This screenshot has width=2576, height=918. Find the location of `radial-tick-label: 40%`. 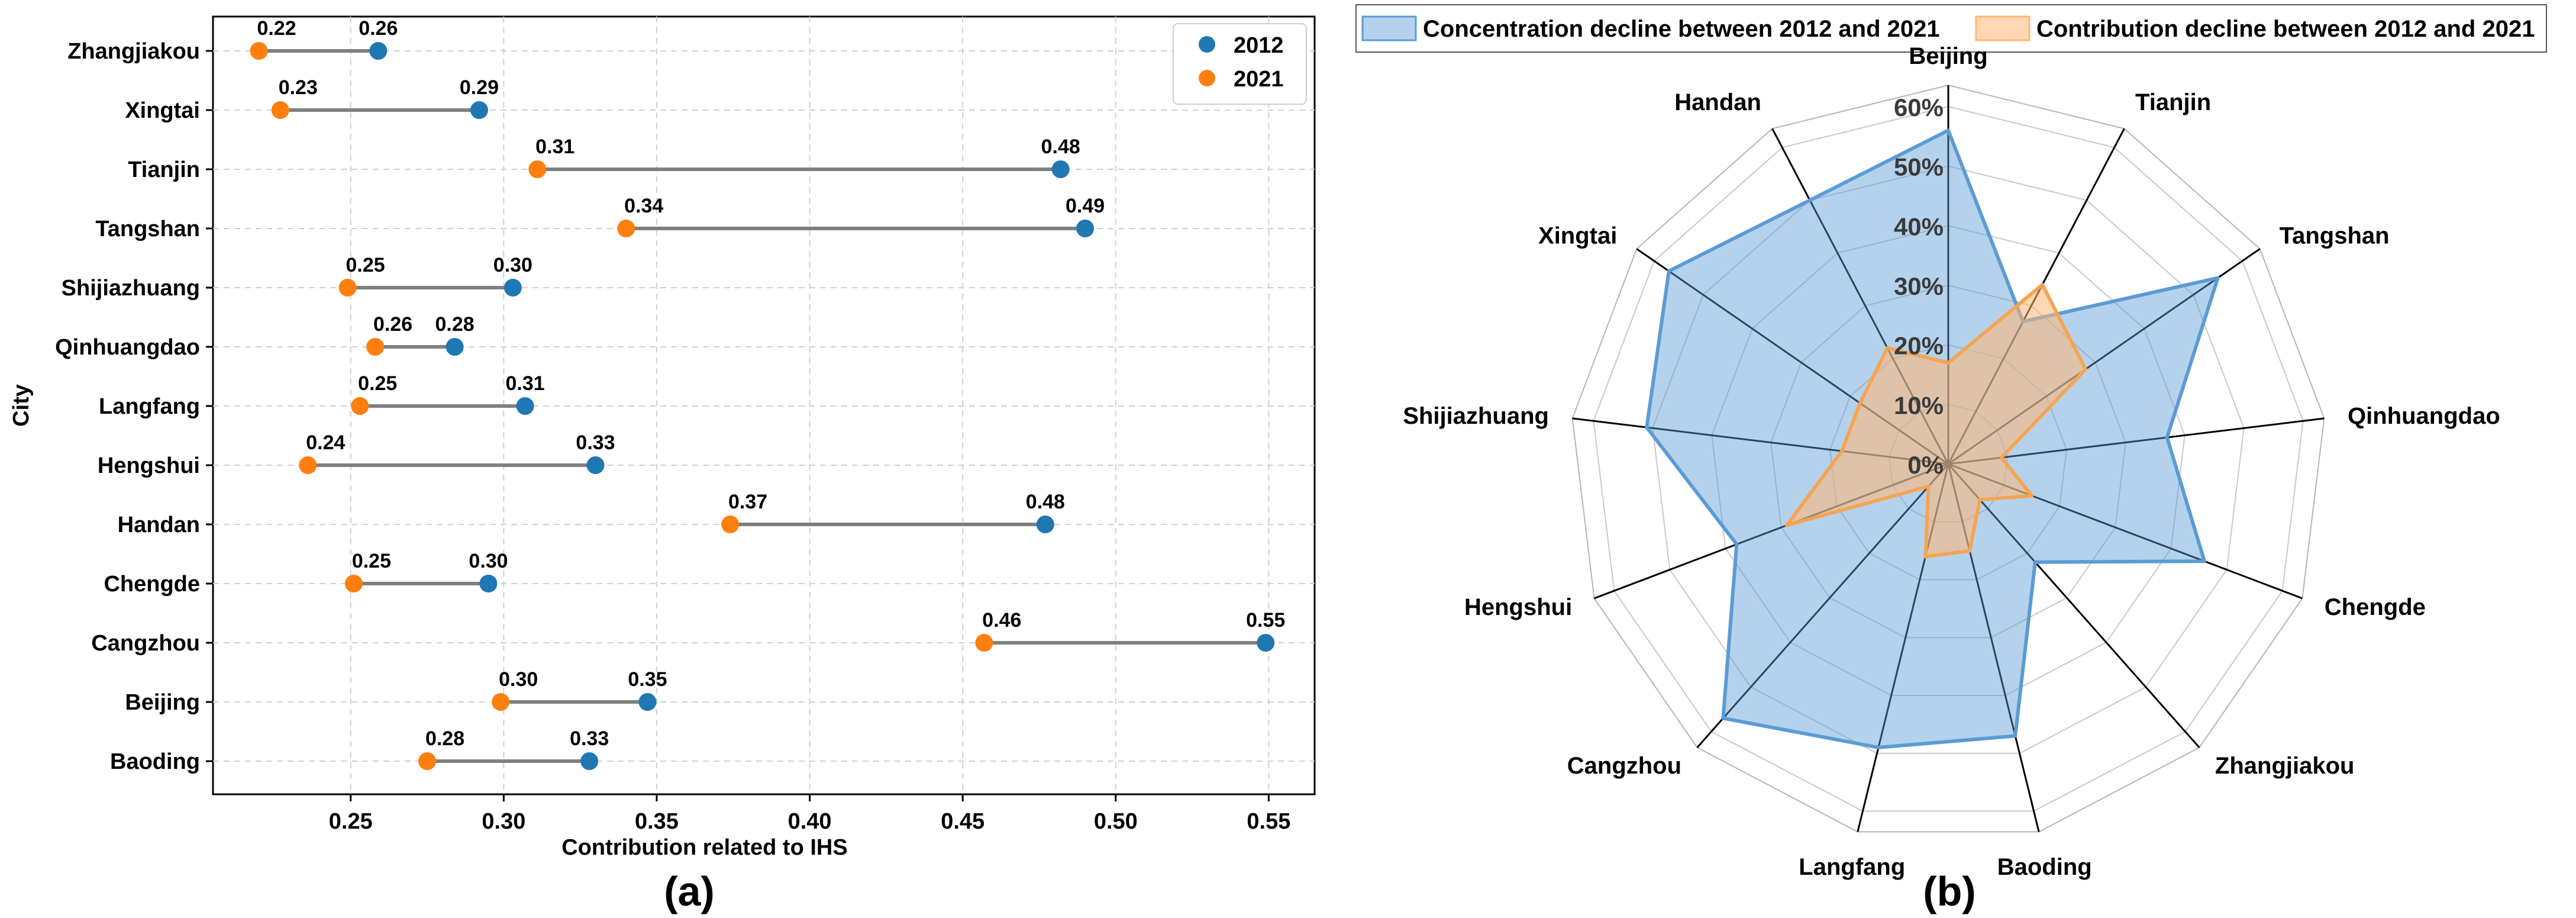

radial-tick-label: 40% is located at coordinates (1919, 226).